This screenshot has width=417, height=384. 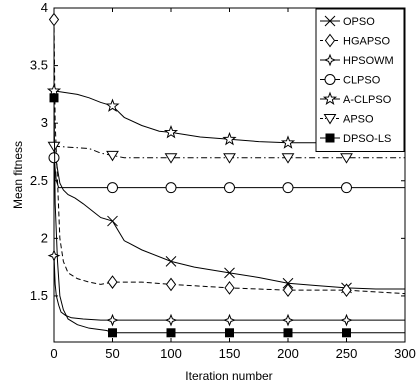 I want to click on legend-label: HGAPSO, so click(x=367, y=42).